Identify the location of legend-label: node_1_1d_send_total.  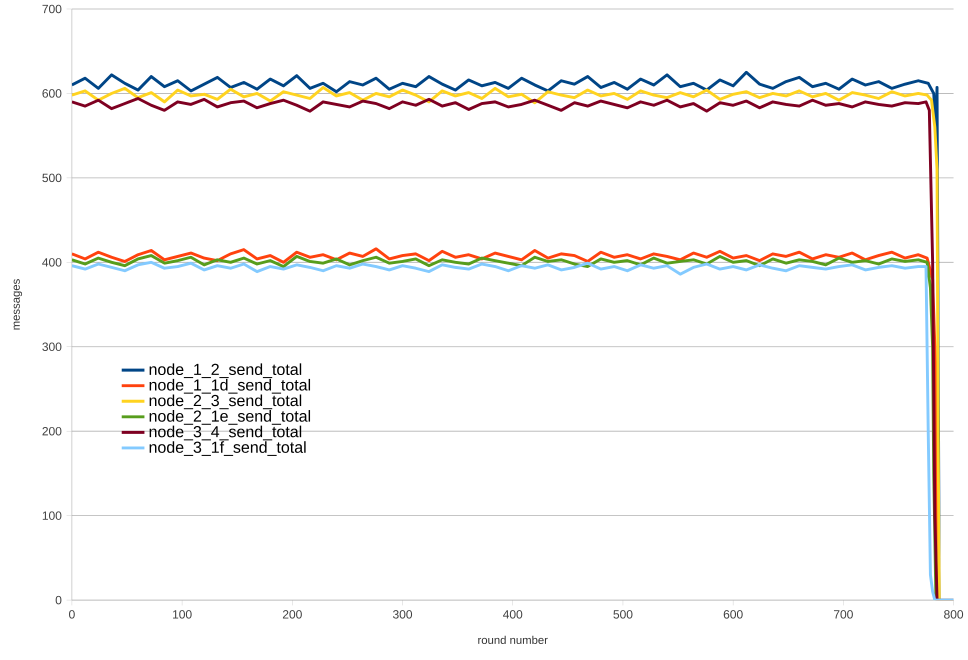
(230, 386).